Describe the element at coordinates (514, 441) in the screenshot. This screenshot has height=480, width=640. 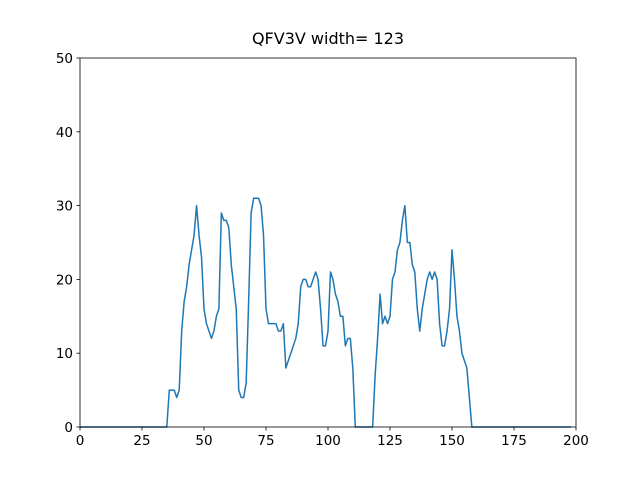
I see `x-tick-label: 175` at that location.